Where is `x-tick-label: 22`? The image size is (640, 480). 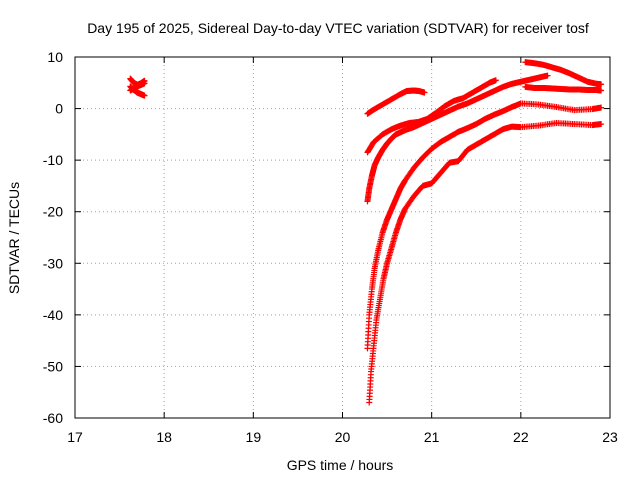 x-tick-label: 22 is located at coordinates (521, 437).